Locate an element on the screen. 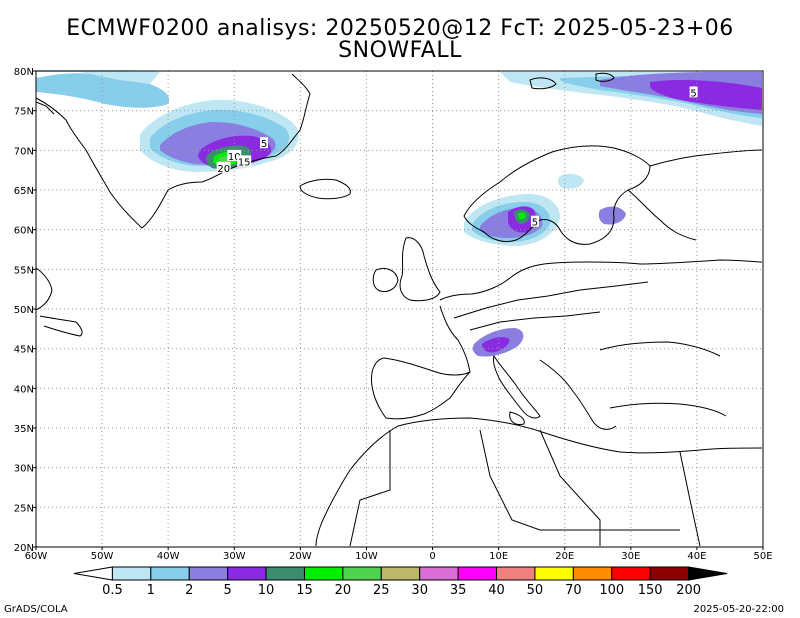  contour-label: 20 is located at coordinates (223, 169).